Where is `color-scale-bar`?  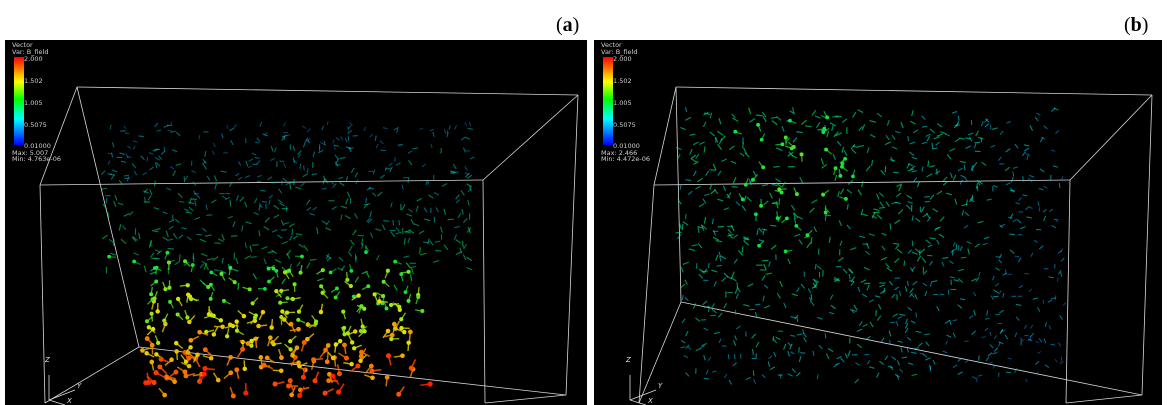 color-scale-bar is located at coordinates (608, 101).